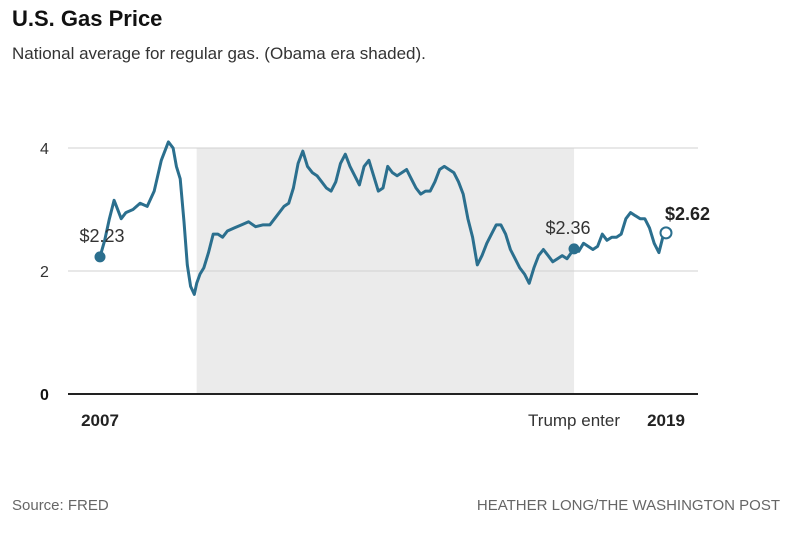 This screenshot has height=536, width=797. What do you see at coordinates (666, 420) in the screenshot?
I see `x-tick-label: 2019` at bounding box center [666, 420].